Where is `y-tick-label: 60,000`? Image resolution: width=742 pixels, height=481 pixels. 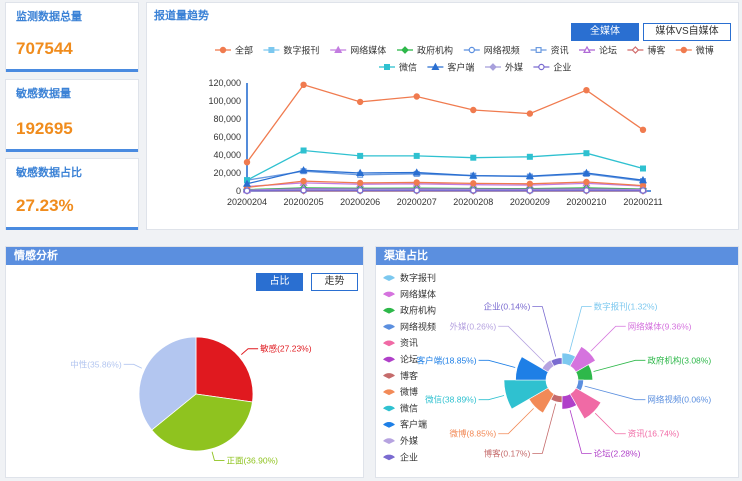
y-tick-label: 60,000 is located at coordinates (227, 137).